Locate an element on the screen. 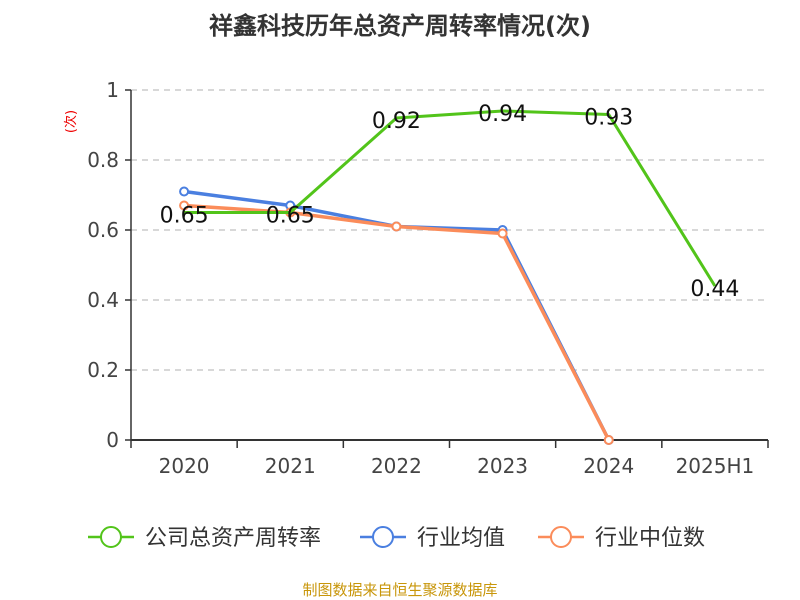  x-tick-label: 2022 is located at coordinates (396, 466).